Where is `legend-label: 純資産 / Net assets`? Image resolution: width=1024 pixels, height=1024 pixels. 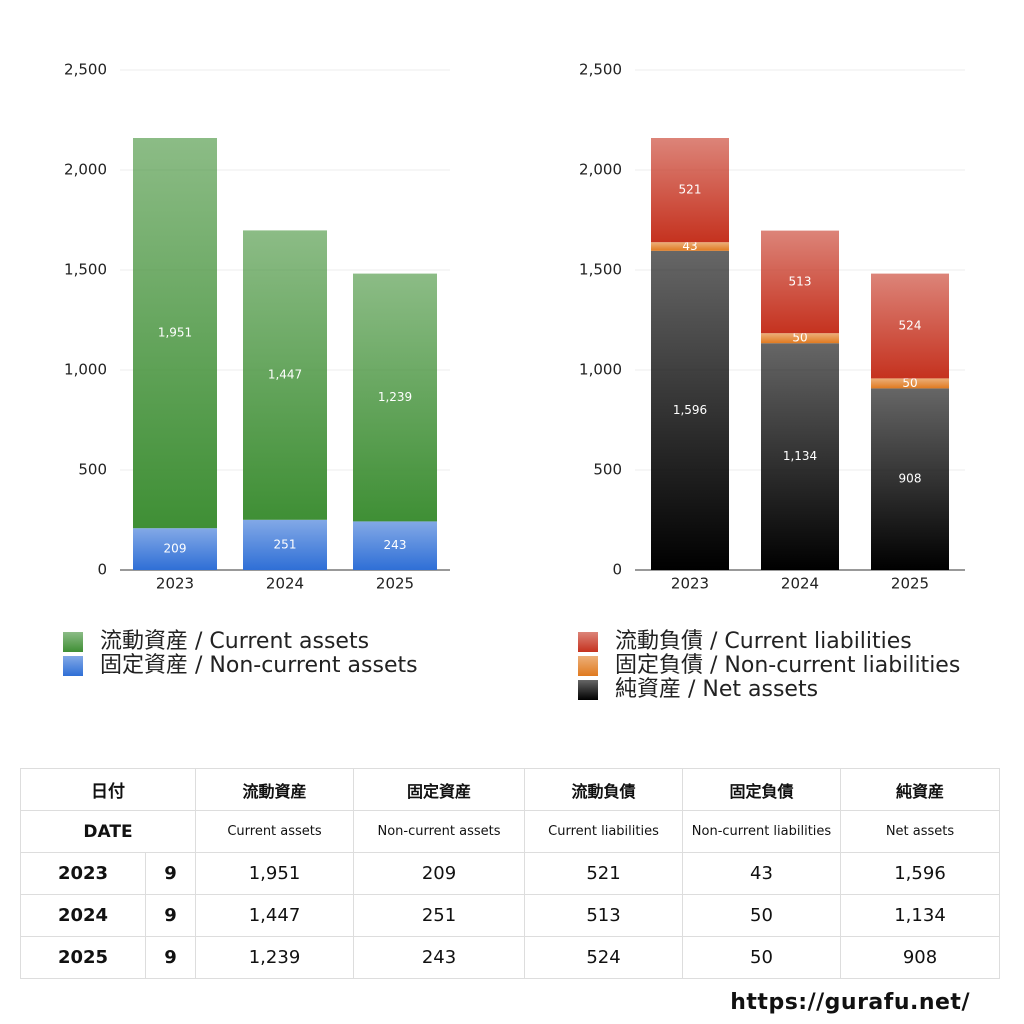
legend-label: 純資産 / Net assets is located at coordinates (716, 689).